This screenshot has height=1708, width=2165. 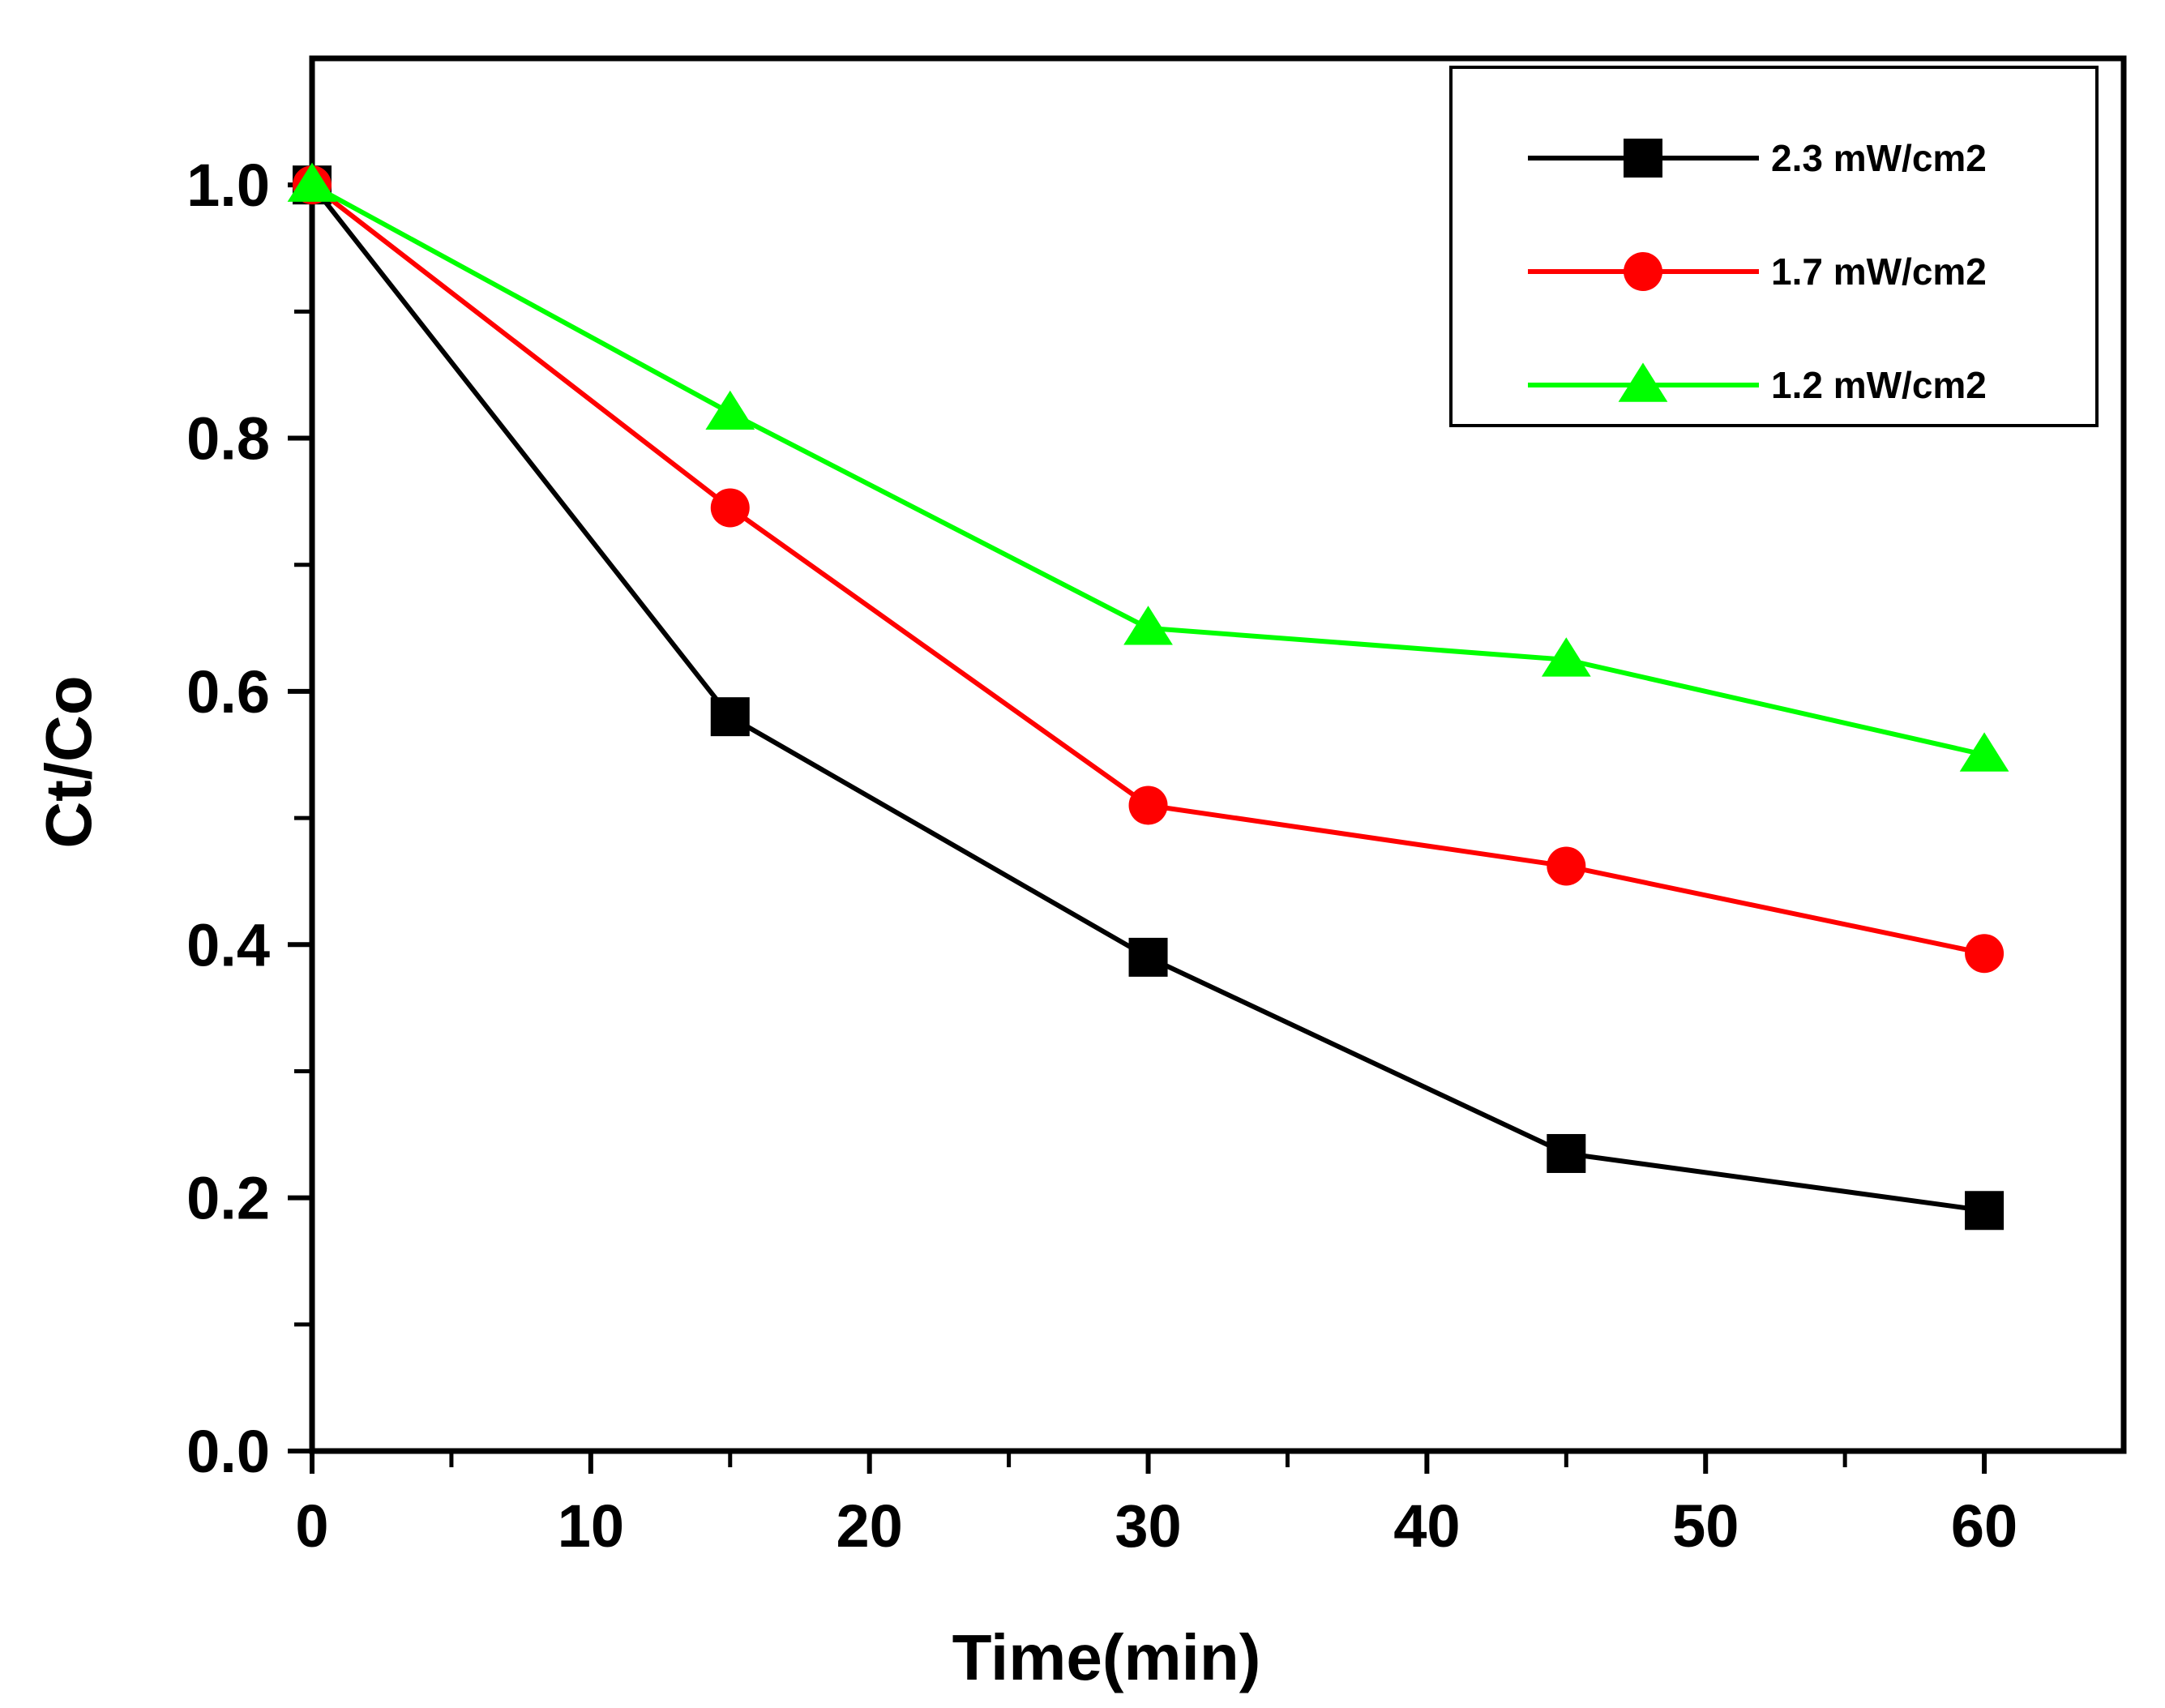 What do you see at coordinates (1984, 1526) in the screenshot?
I see `x-tick-label: 60` at bounding box center [1984, 1526].